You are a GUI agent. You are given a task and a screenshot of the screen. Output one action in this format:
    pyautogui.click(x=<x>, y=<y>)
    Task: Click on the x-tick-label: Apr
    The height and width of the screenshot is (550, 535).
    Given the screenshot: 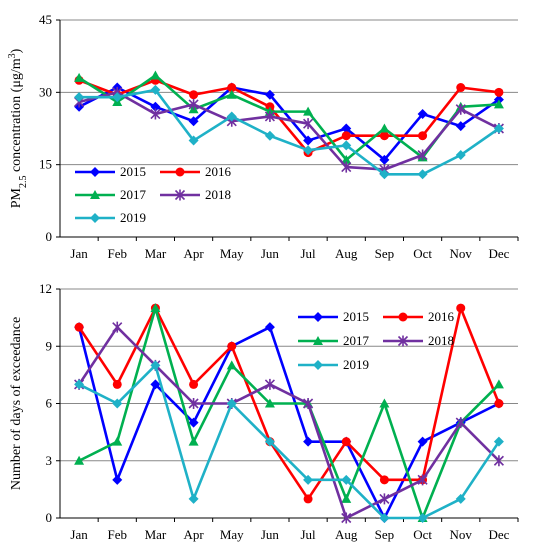 What is the action you would take?
    pyautogui.click(x=193, y=253)
    